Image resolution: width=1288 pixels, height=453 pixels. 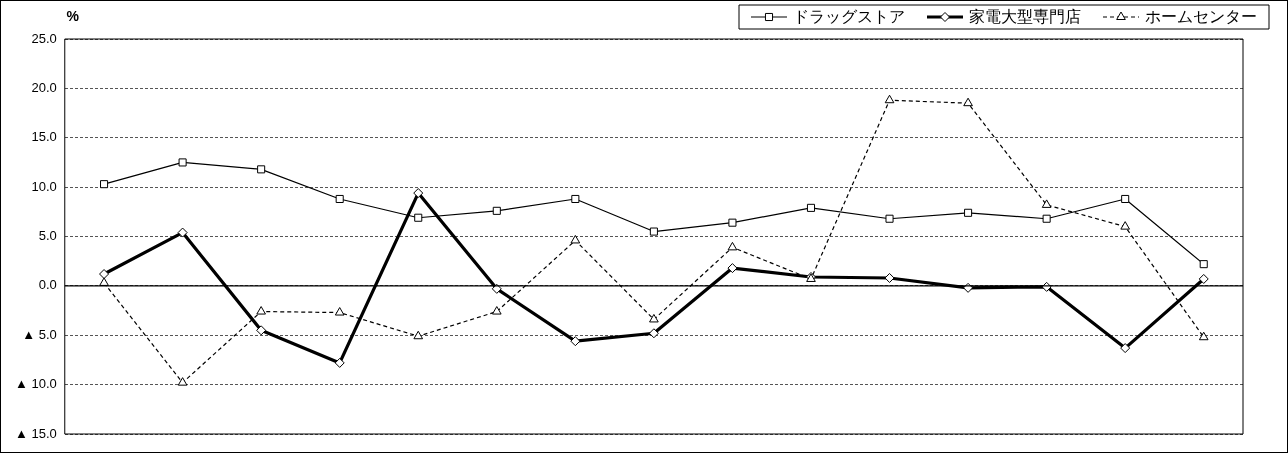 I want to click on y-tick-label: 15.0, so click(x=44, y=137).